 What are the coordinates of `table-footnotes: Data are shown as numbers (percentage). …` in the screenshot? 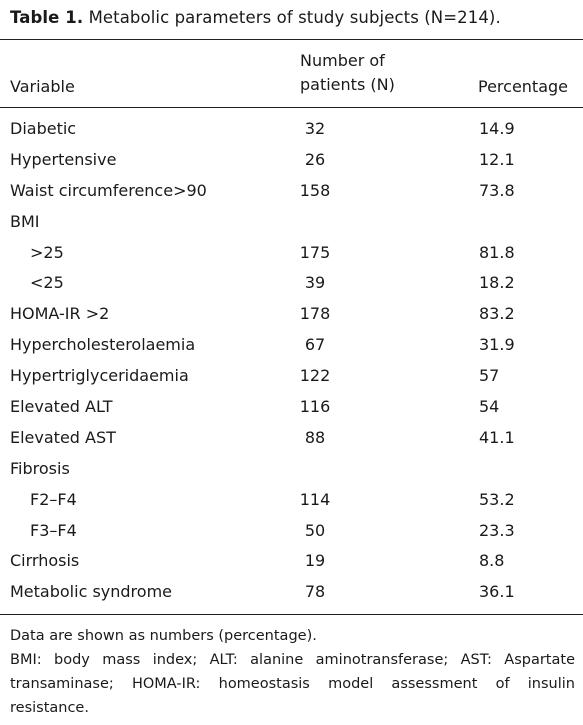 It's located at (292, 672).